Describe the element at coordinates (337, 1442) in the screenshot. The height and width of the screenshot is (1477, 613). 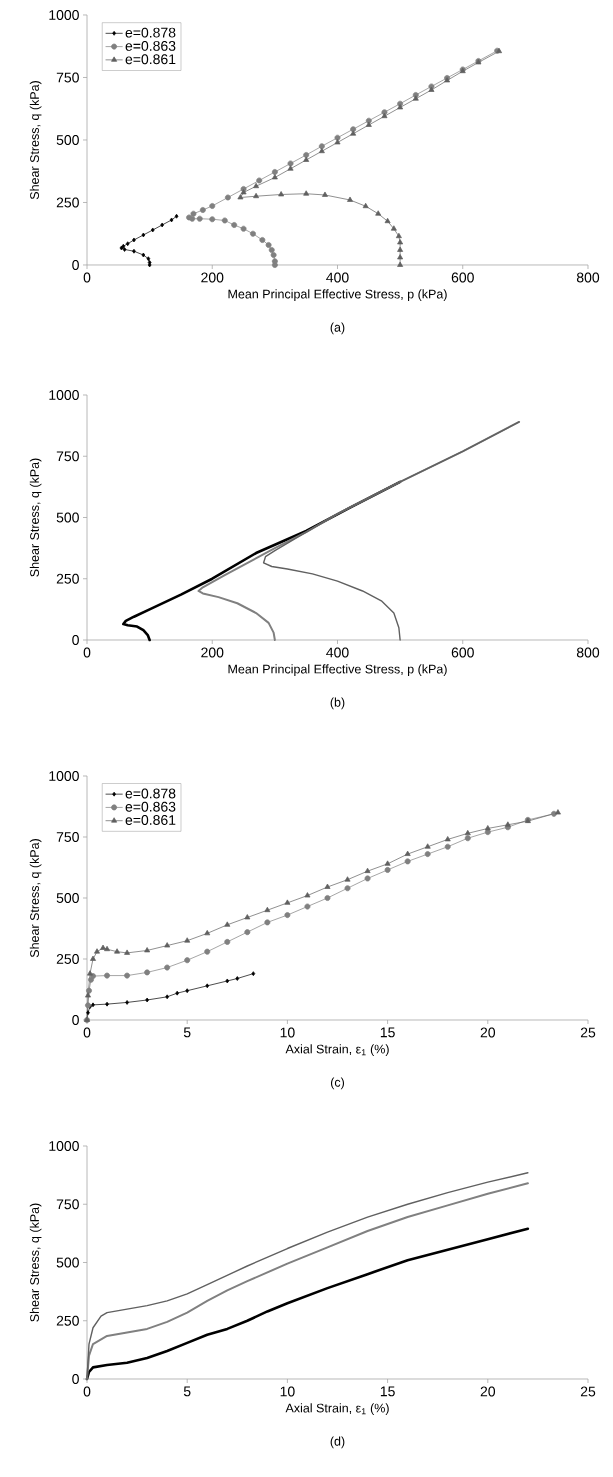
I see `text: (d)` at that location.